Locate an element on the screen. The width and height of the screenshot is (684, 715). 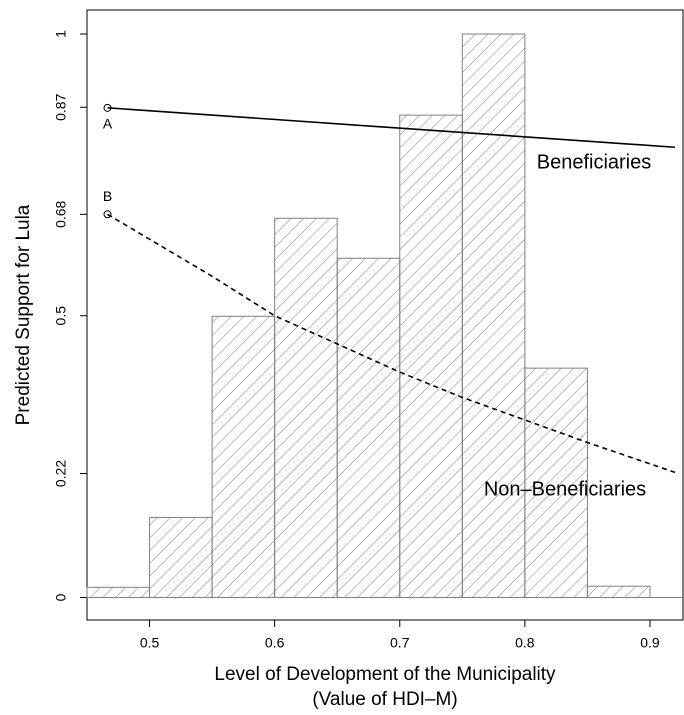
y-tick-label: 0.87 is located at coordinates (61, 106).